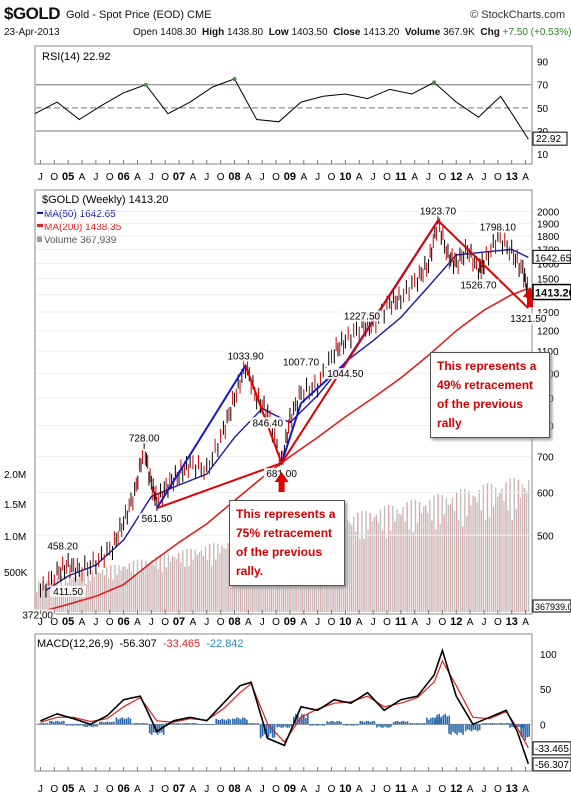 The image size is (571, 804). I want to click on price-tick-label: 700, so click(545, 458).